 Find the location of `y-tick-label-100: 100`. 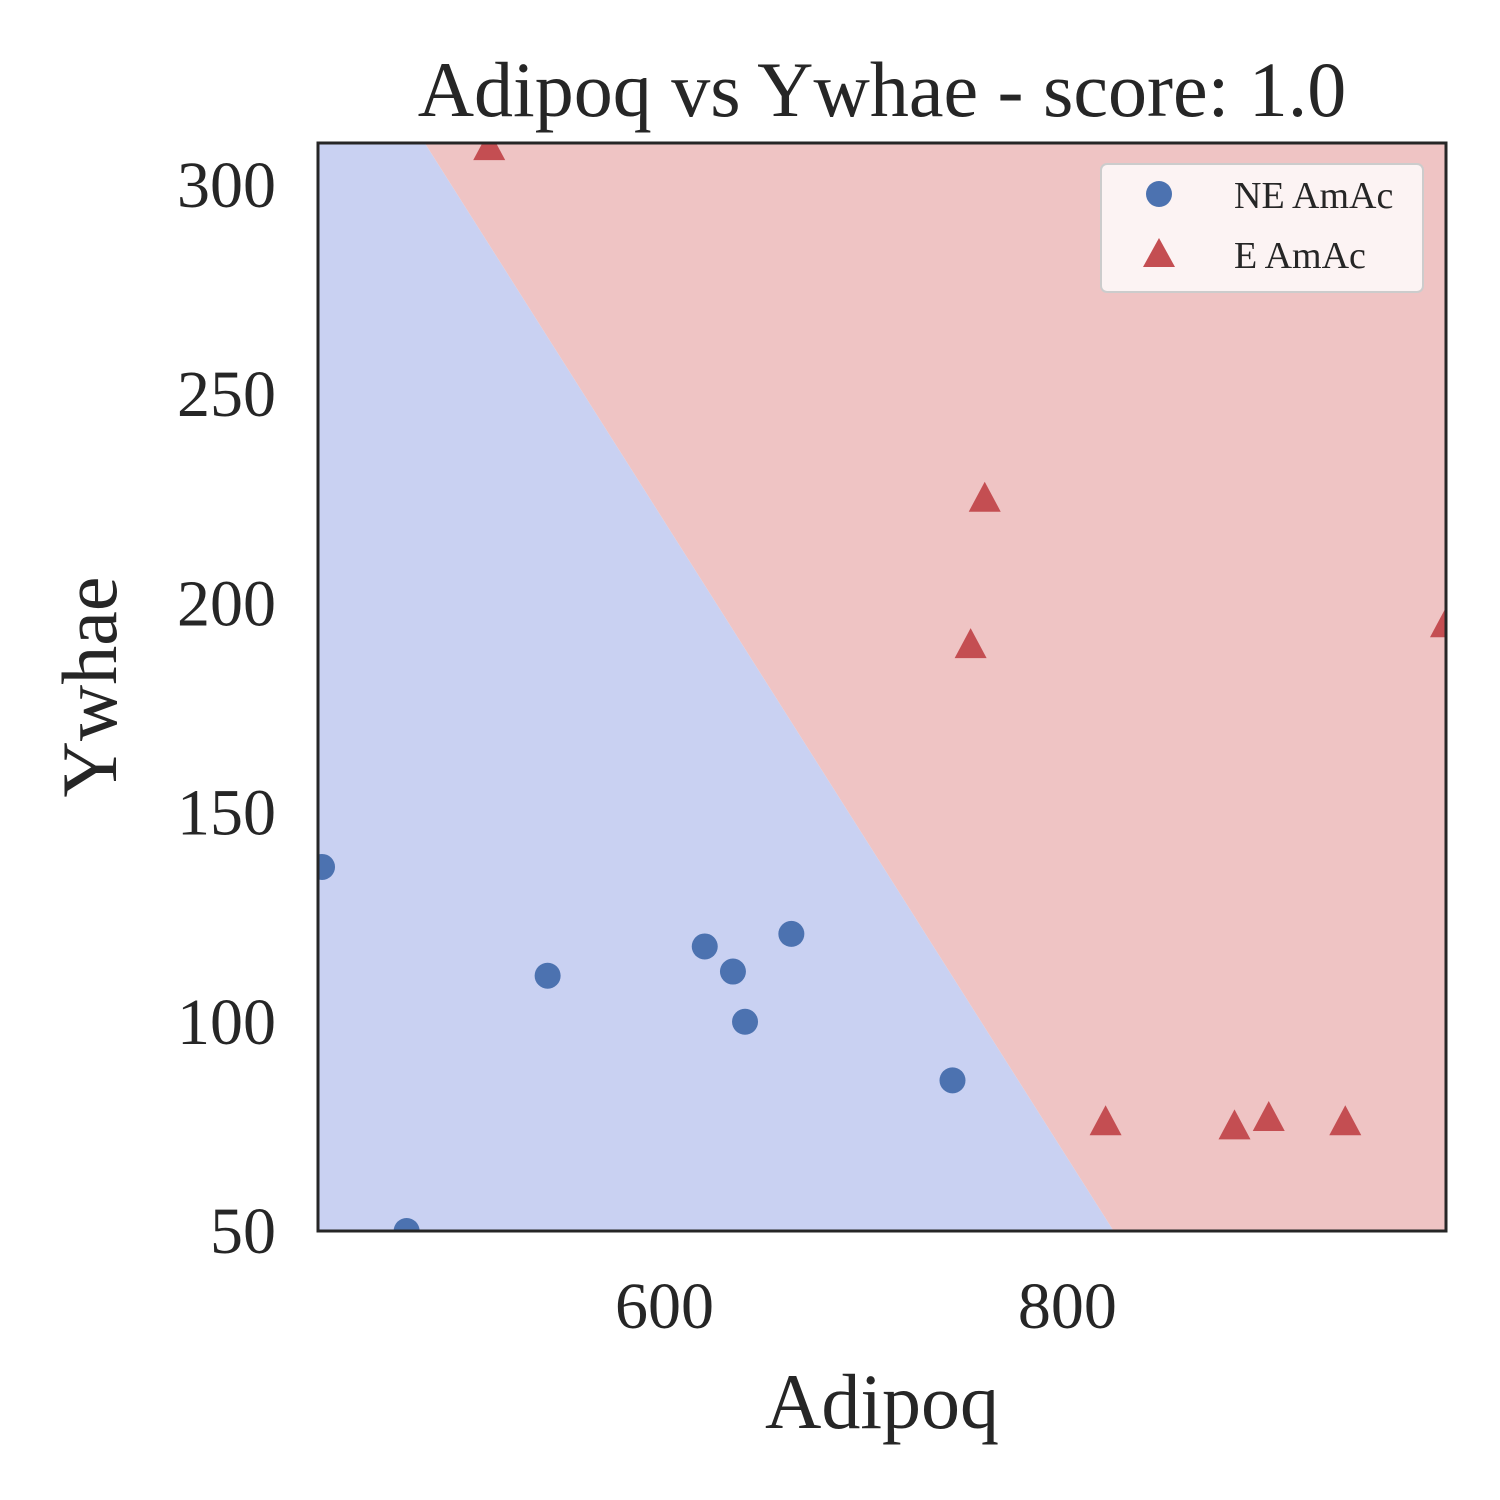

y-tick-label-100: 100 is located at coordinates (226, 1022).